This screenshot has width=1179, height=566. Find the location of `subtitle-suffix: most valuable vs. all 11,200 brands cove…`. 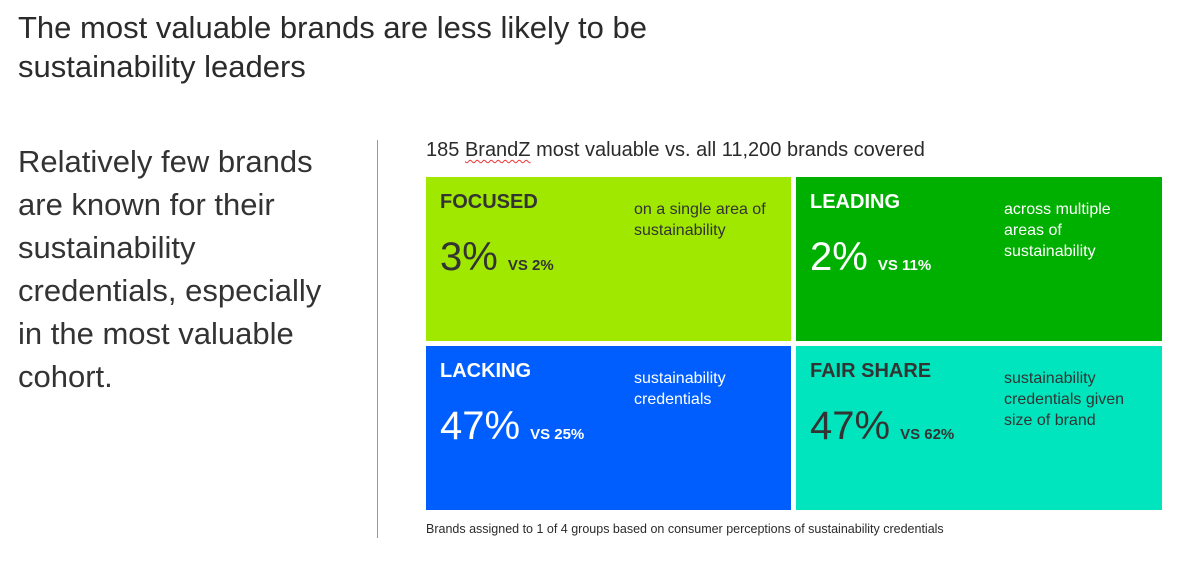

subtitle-suffix: most valuable vs. all 11,200 brands cove… is located at coordinates (727, 150).